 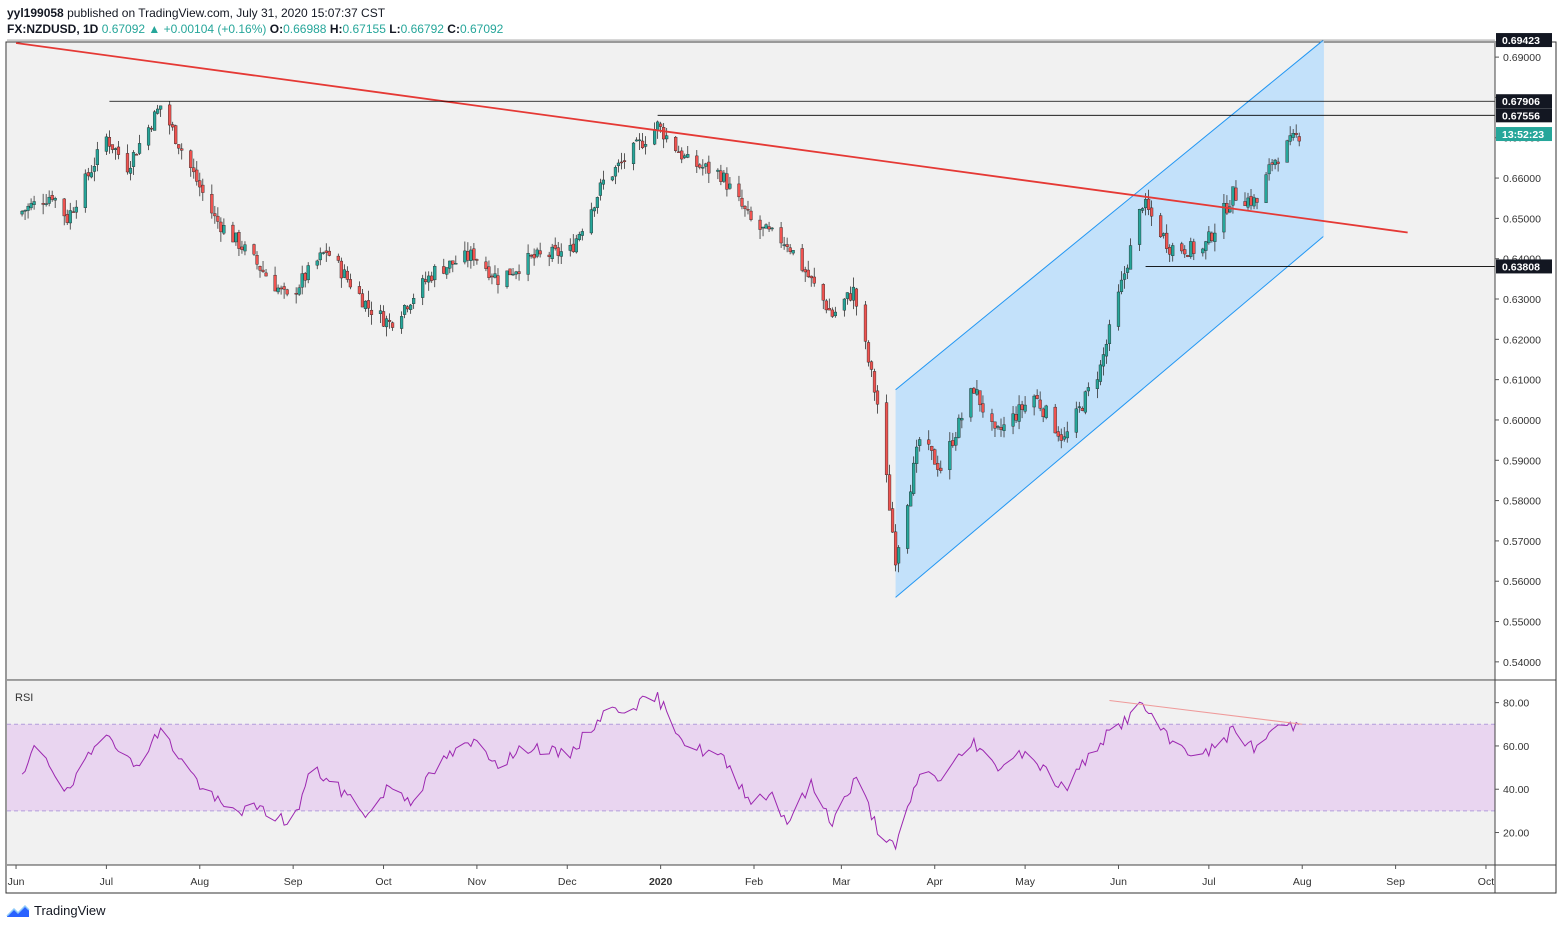 I want to click on rsi-scale: 80.00 60.00 40.00 20.00, so click(x=1512, y=769).